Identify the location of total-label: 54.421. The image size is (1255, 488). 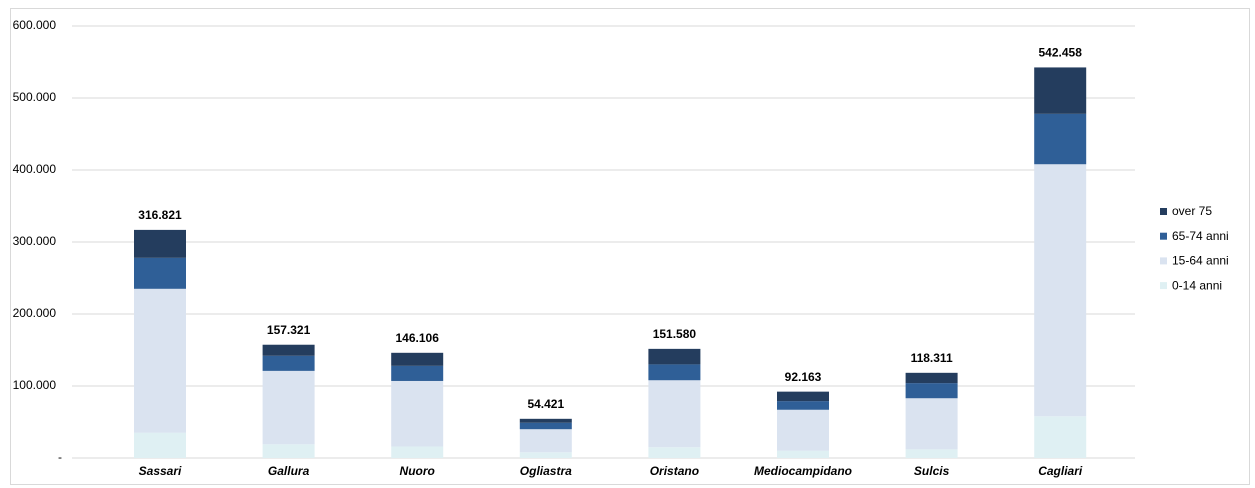
(545, 404).